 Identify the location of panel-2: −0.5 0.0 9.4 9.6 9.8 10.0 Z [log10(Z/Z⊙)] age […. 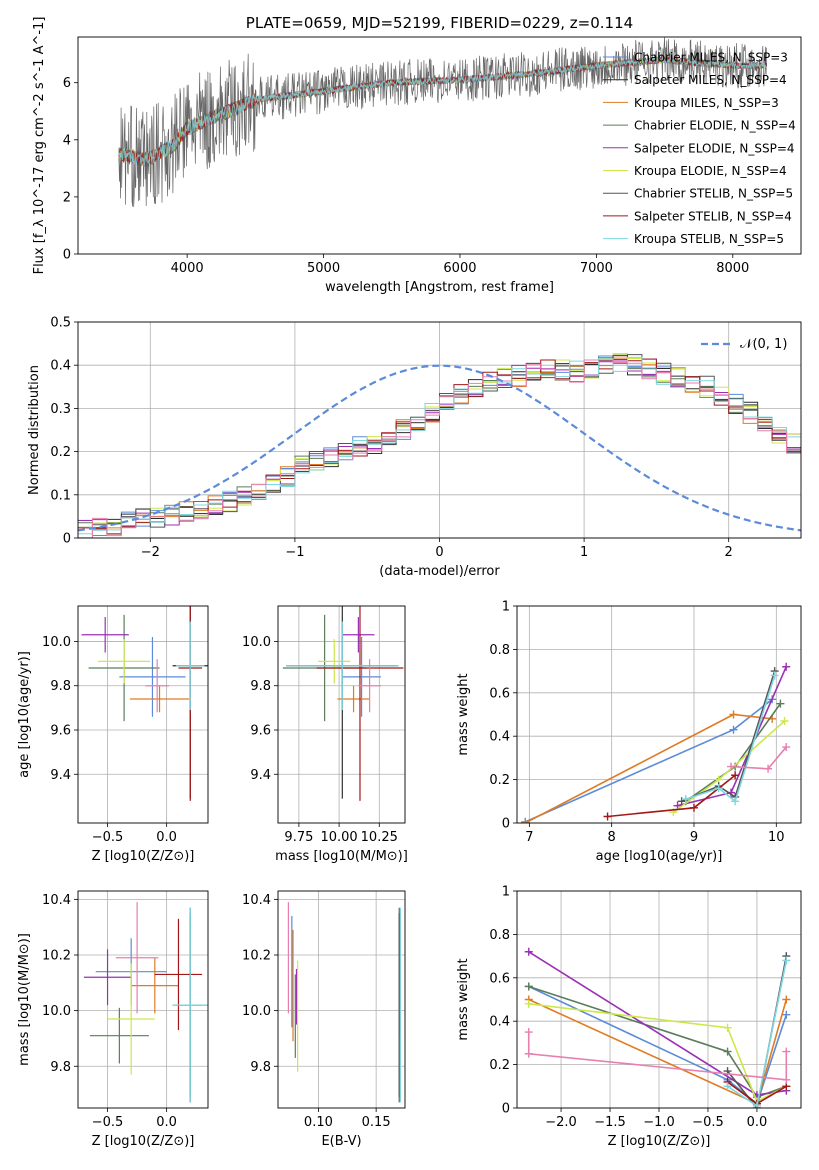
(113, 734).